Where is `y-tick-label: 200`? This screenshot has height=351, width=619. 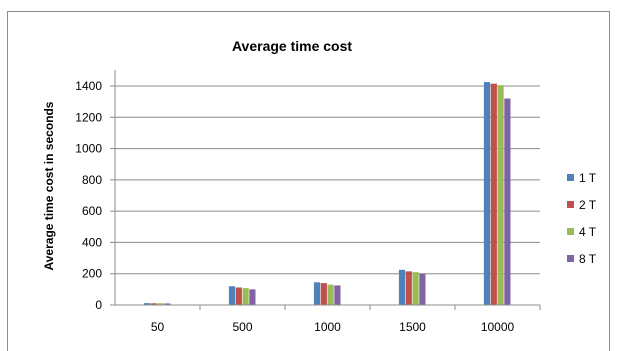
y-tick-label: 200 is located at coordinates (92, 274).